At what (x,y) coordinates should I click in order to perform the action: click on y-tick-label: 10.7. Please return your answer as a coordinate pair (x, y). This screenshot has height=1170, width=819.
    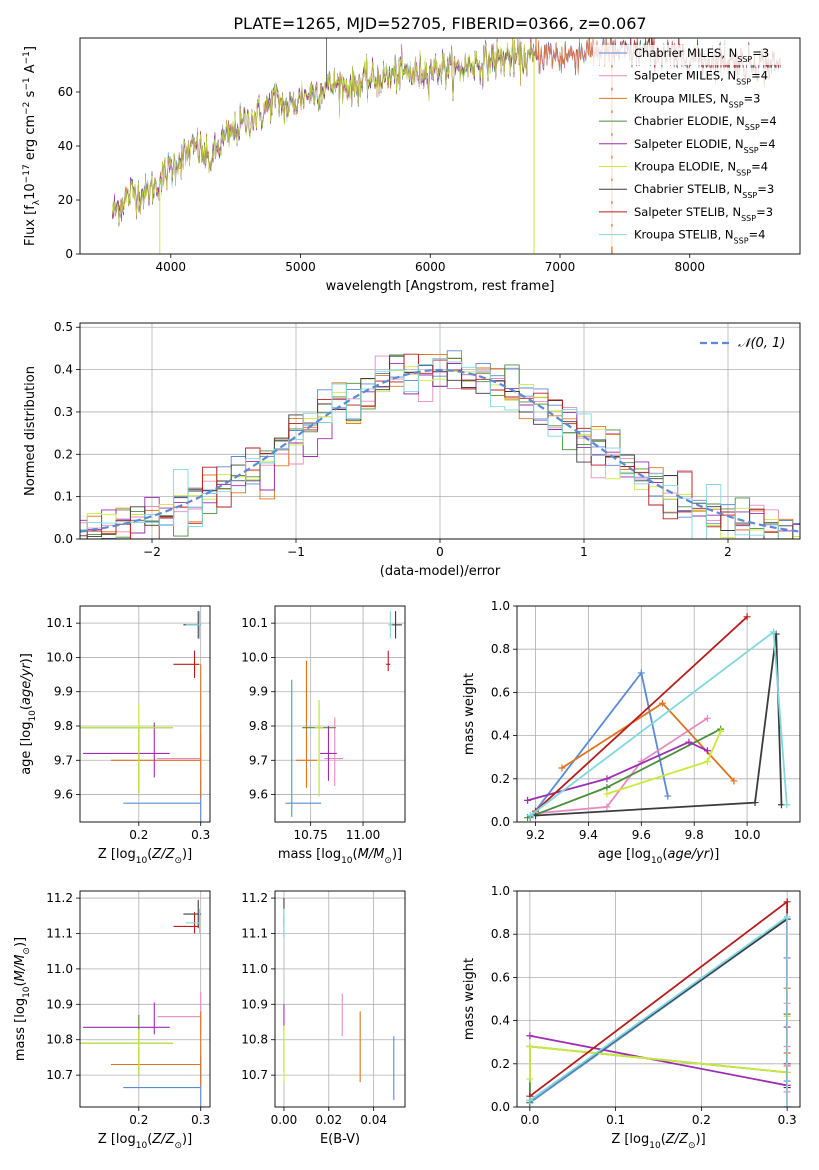
    Looking at the image, I should click on (254, 1075).